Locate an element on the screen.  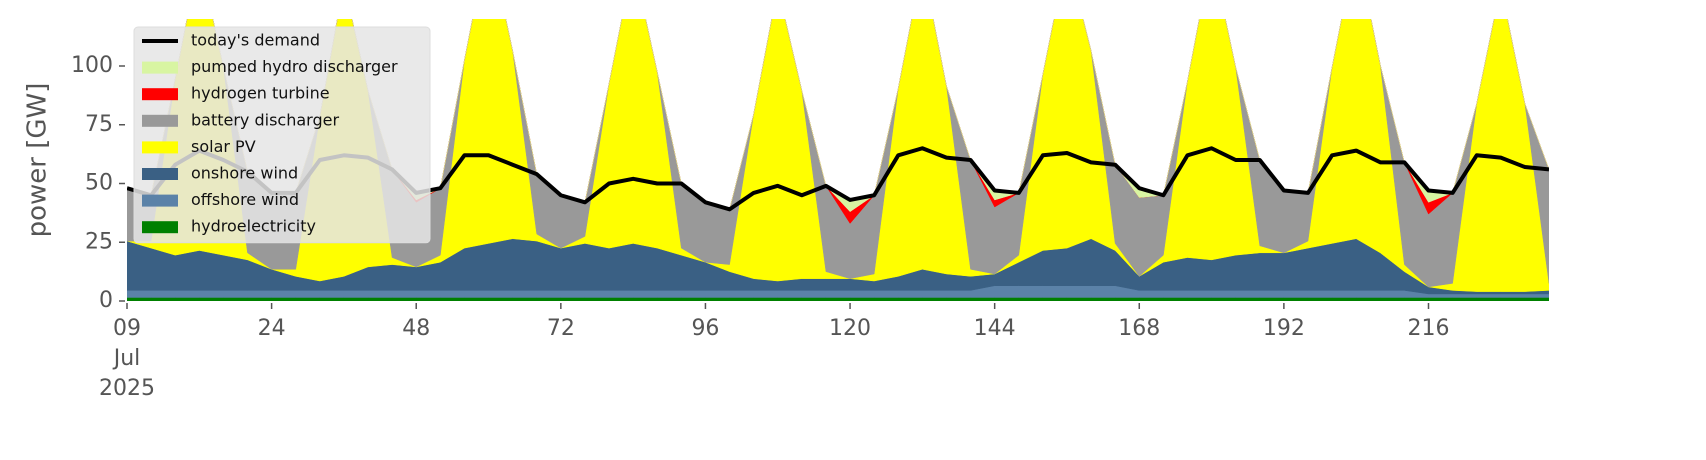
x-tick-label: 120 is located at coordinates (850, 328).